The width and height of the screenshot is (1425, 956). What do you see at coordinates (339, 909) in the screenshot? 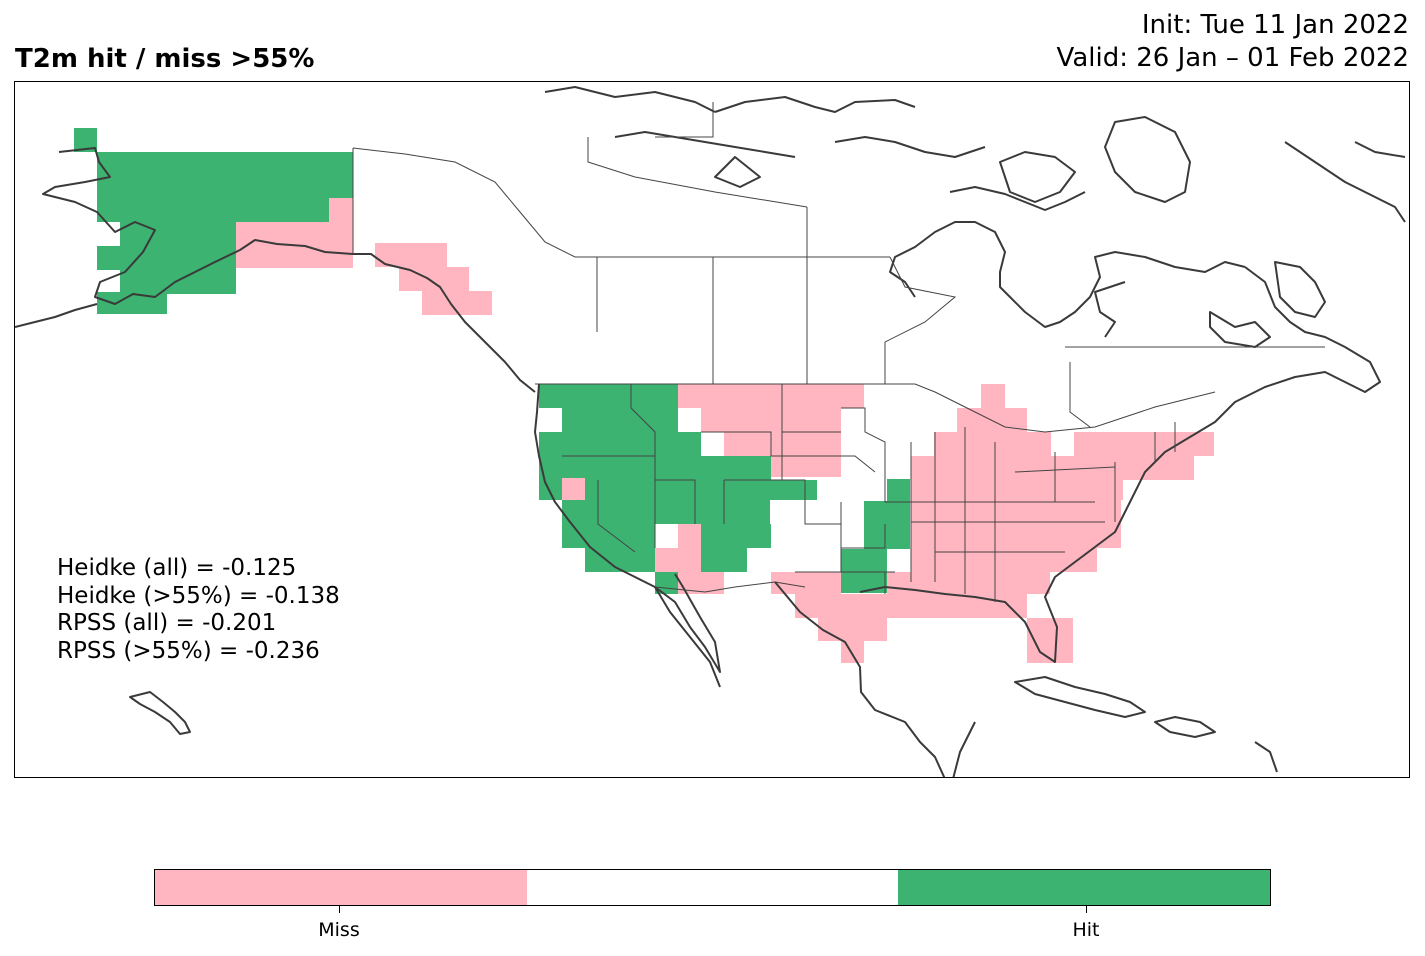
I see `colorbar-tick-miss` at bounding box center [339, 909].